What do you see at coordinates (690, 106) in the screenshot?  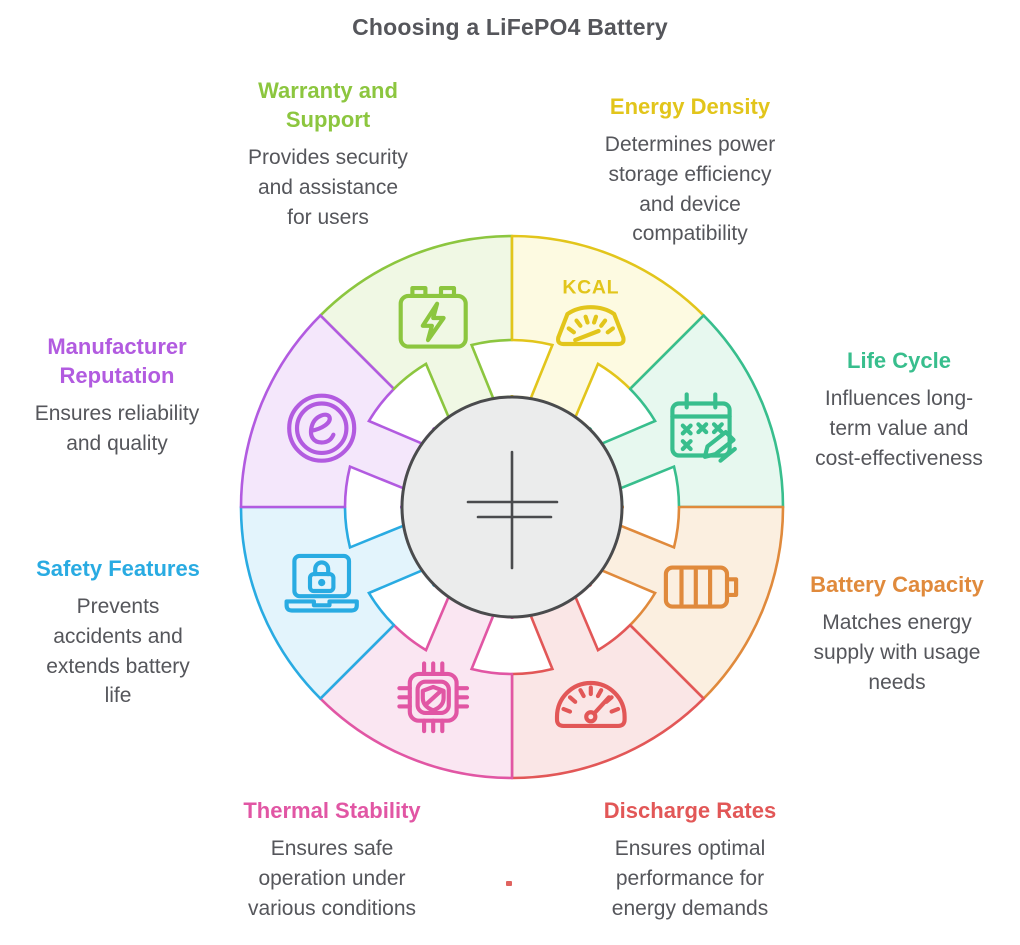 I see `segment-heading: Energy Density` at bounding box center [690, 106].